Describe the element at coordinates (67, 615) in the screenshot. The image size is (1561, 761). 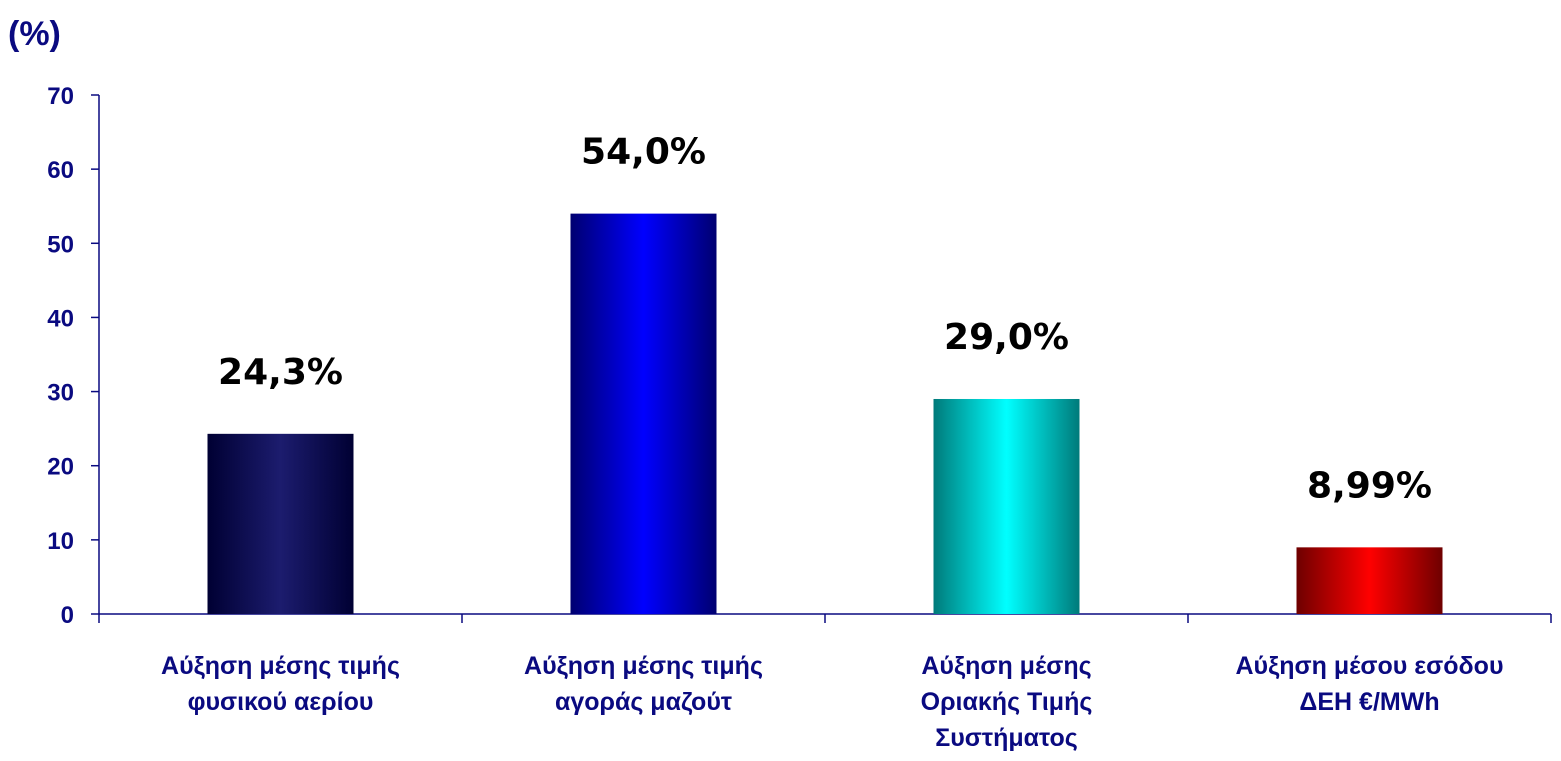
I see `y-tick-label: 0` at that location.